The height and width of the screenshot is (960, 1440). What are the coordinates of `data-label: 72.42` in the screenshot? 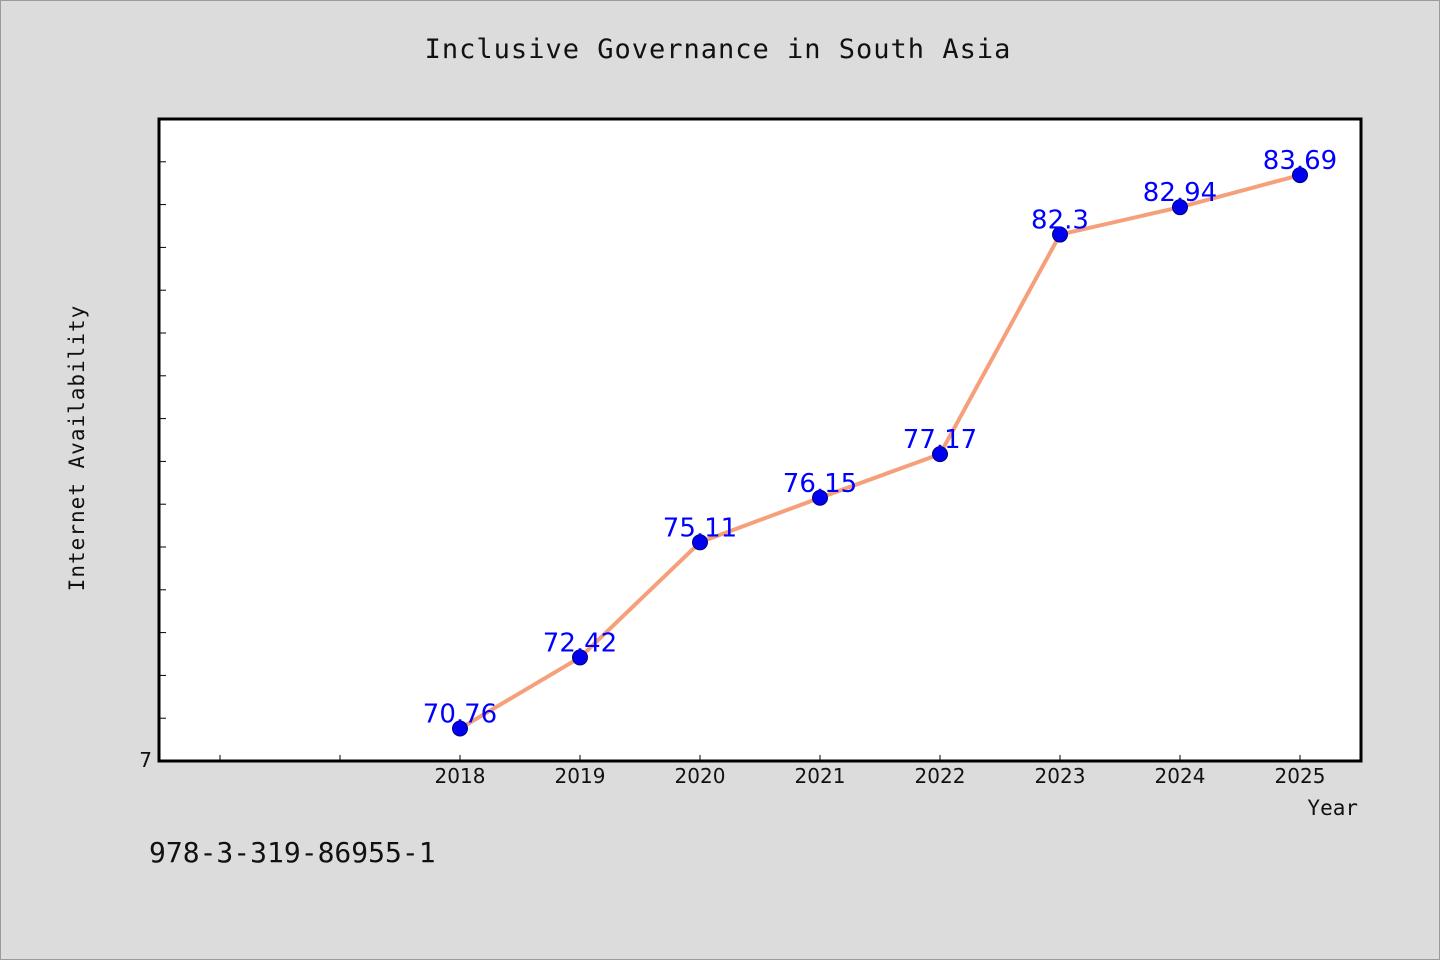 It's located at (580, 643).